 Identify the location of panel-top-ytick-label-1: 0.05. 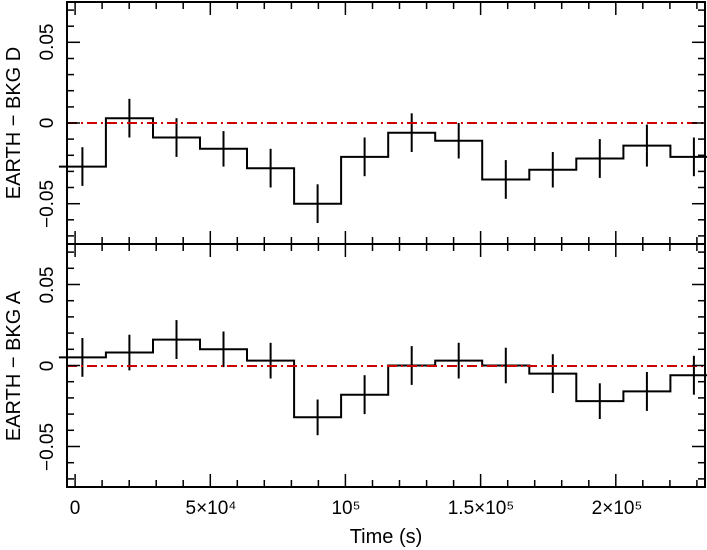
(47, 42).